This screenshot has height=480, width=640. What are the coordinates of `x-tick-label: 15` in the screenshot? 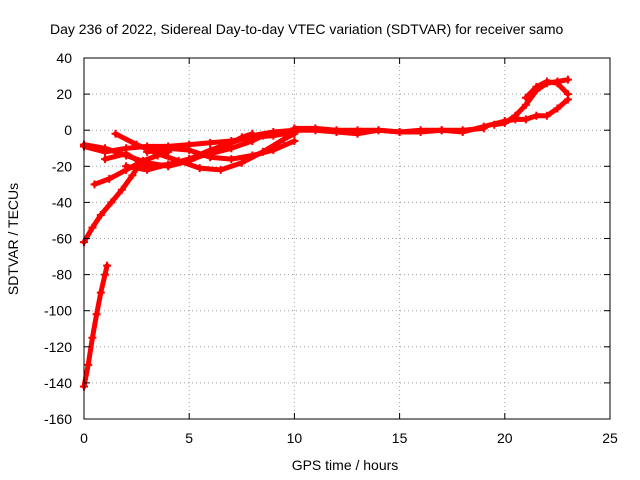 It's located at (400, 438).